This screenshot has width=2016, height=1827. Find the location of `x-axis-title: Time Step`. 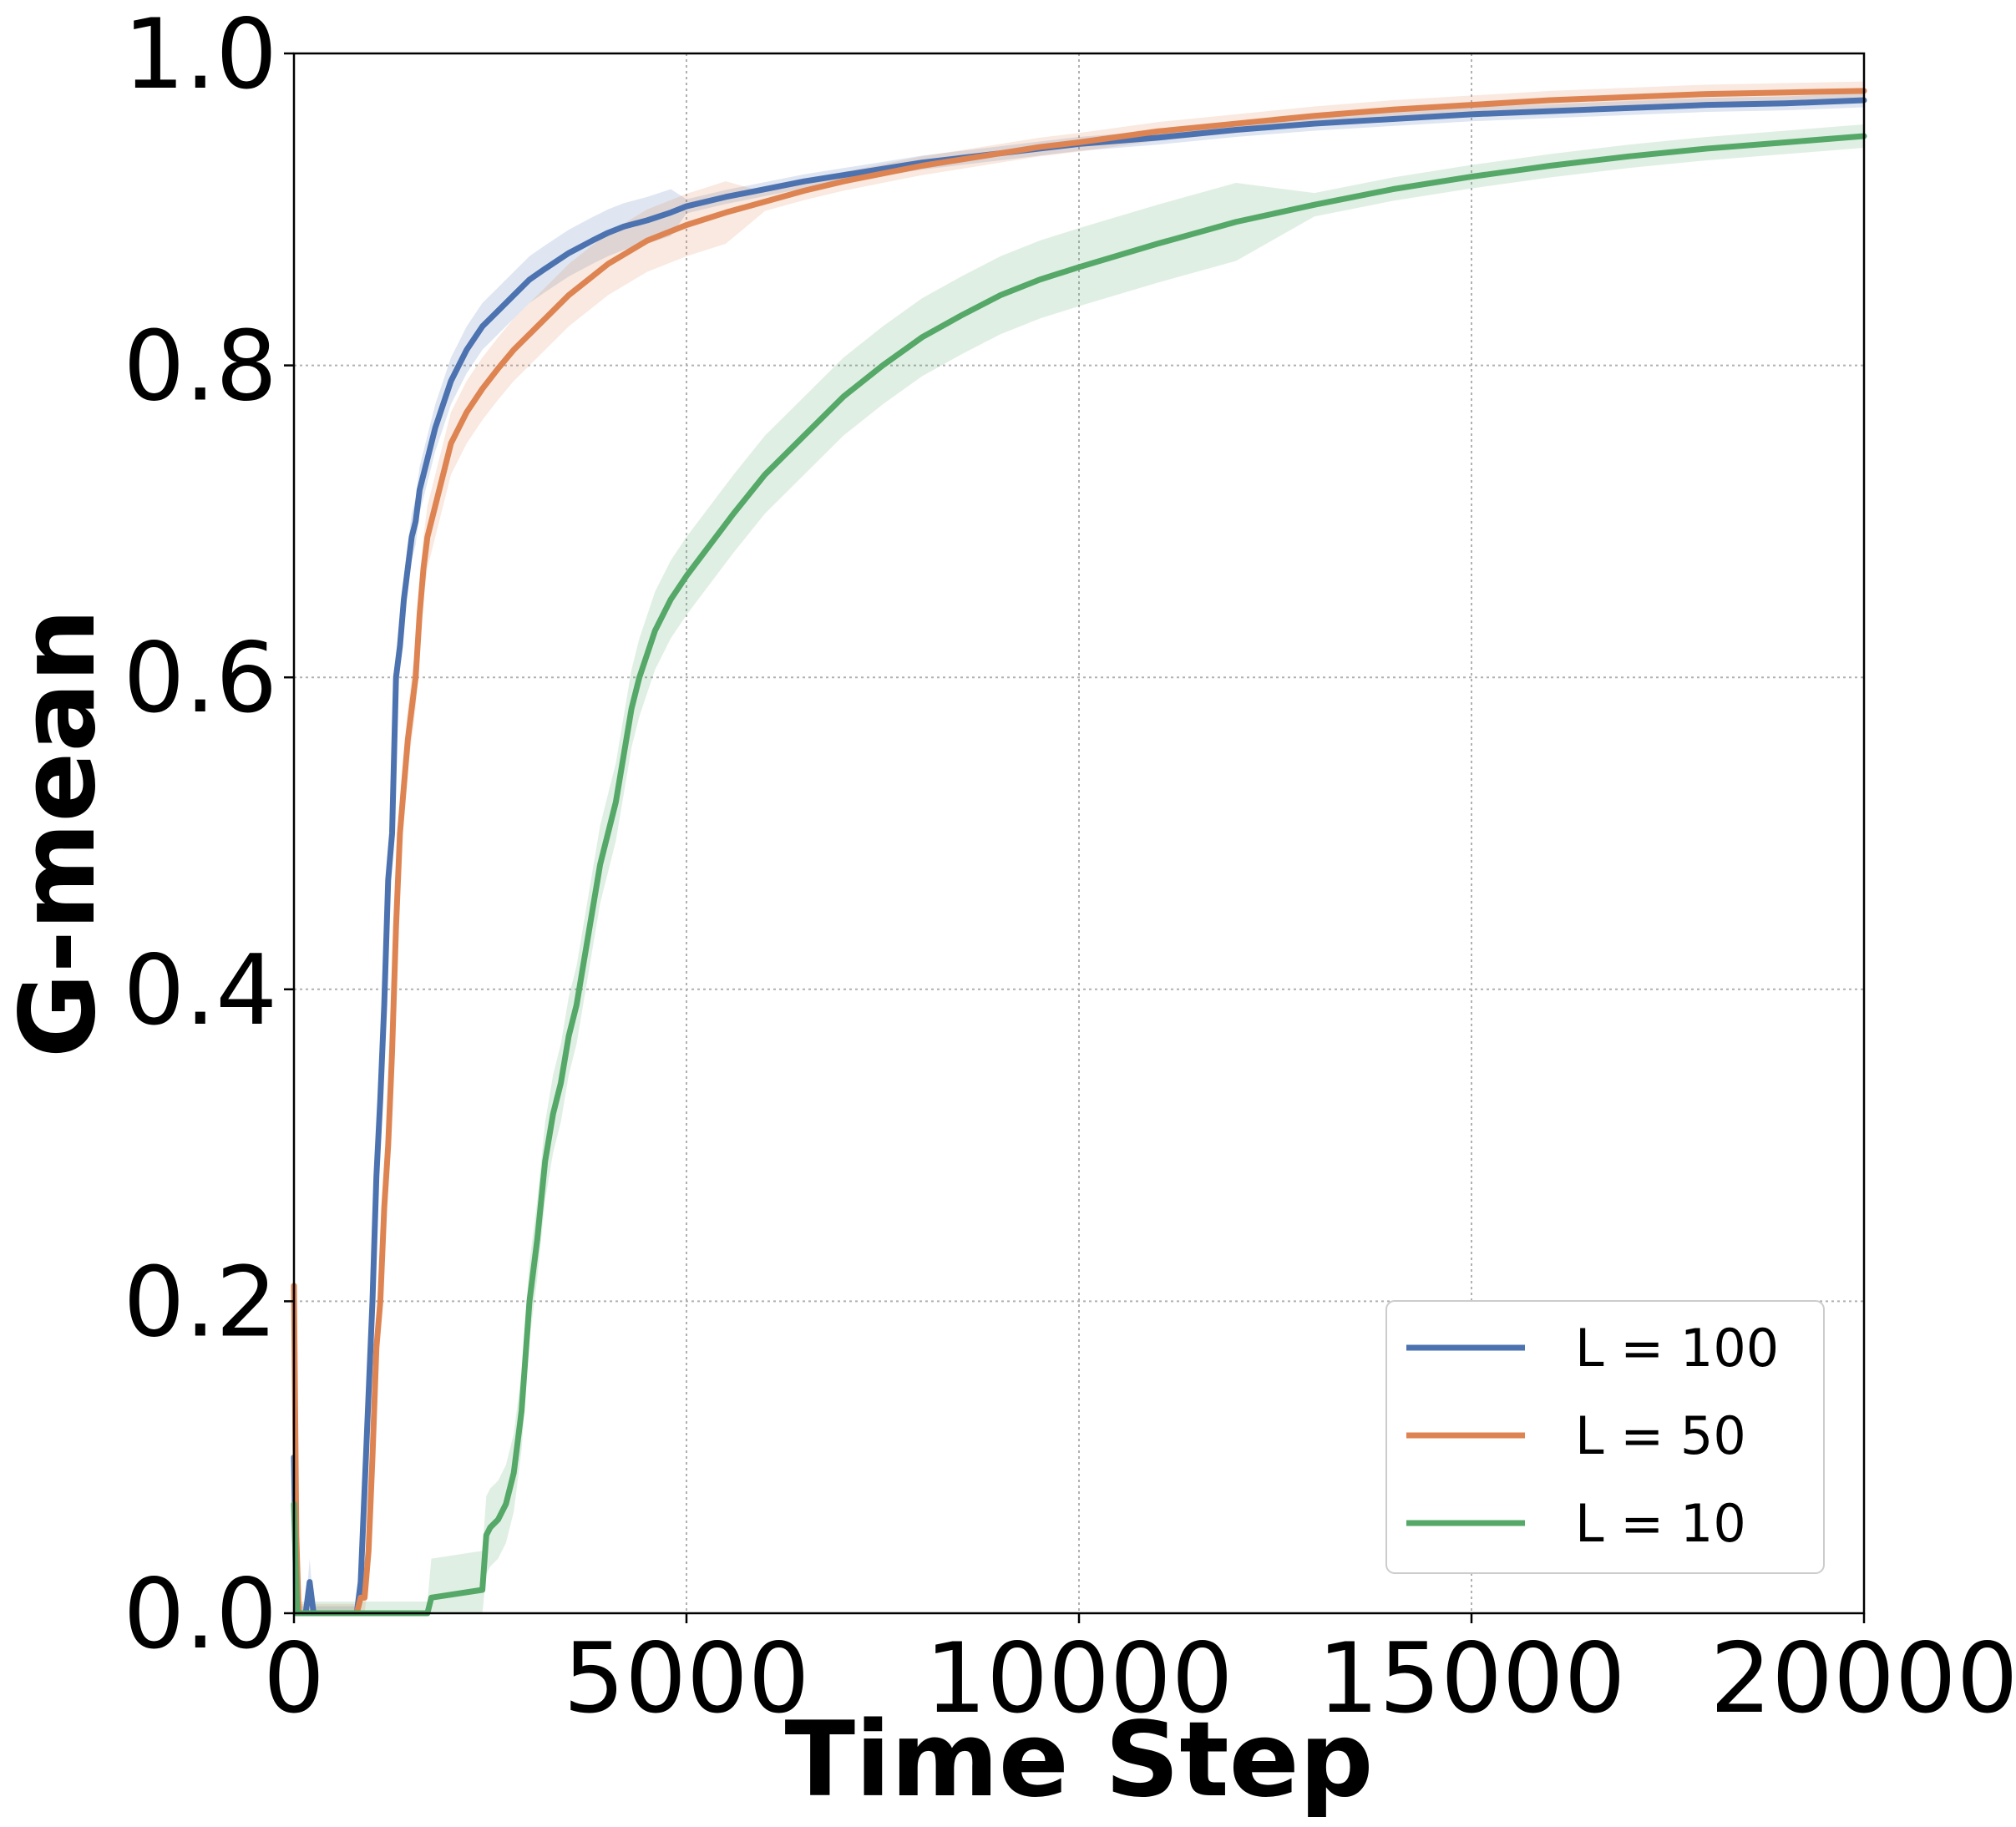

x-axis-title: Time Step is located at coordinates (1078, 1760).